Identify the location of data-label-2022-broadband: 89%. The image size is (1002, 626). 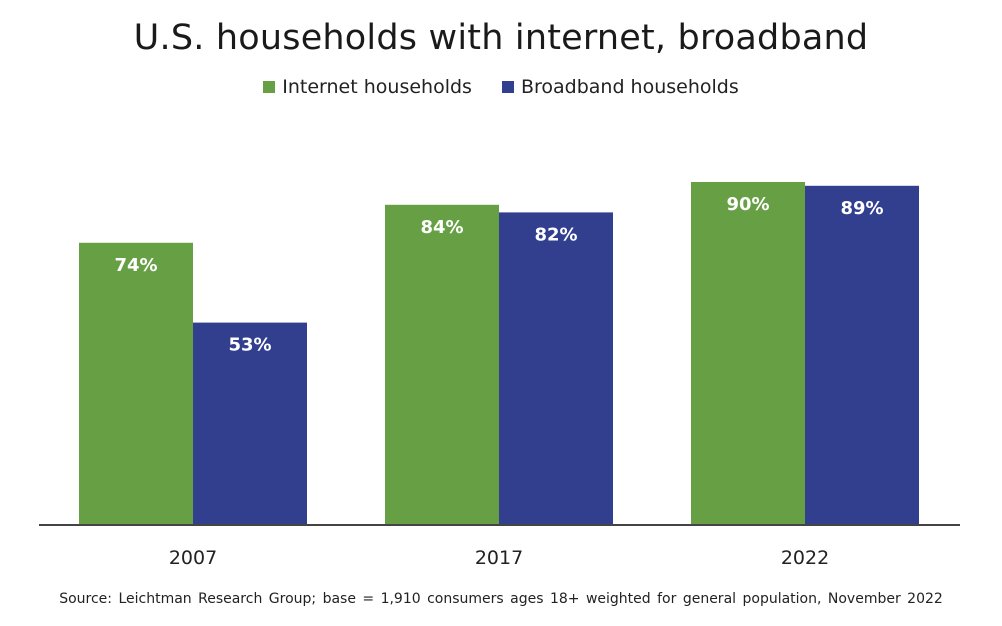
(861, 208).